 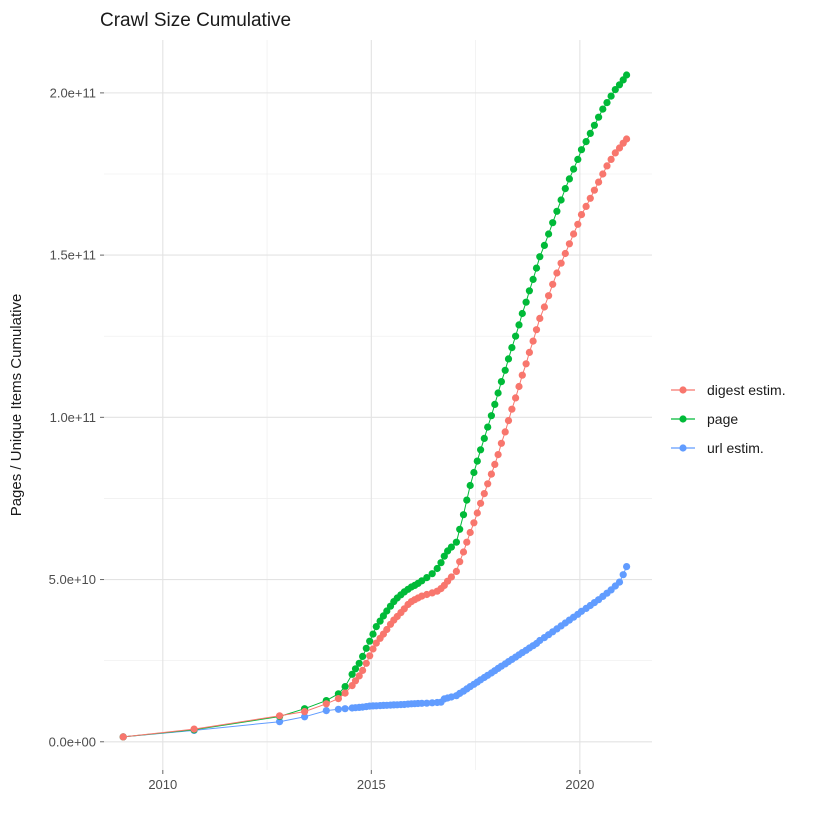 What do you see at coordinates (16, 405) in the screenshot?
I see `y-axis-title: Pages / Unique Items Cumulative` at bounding box center [16, 405].